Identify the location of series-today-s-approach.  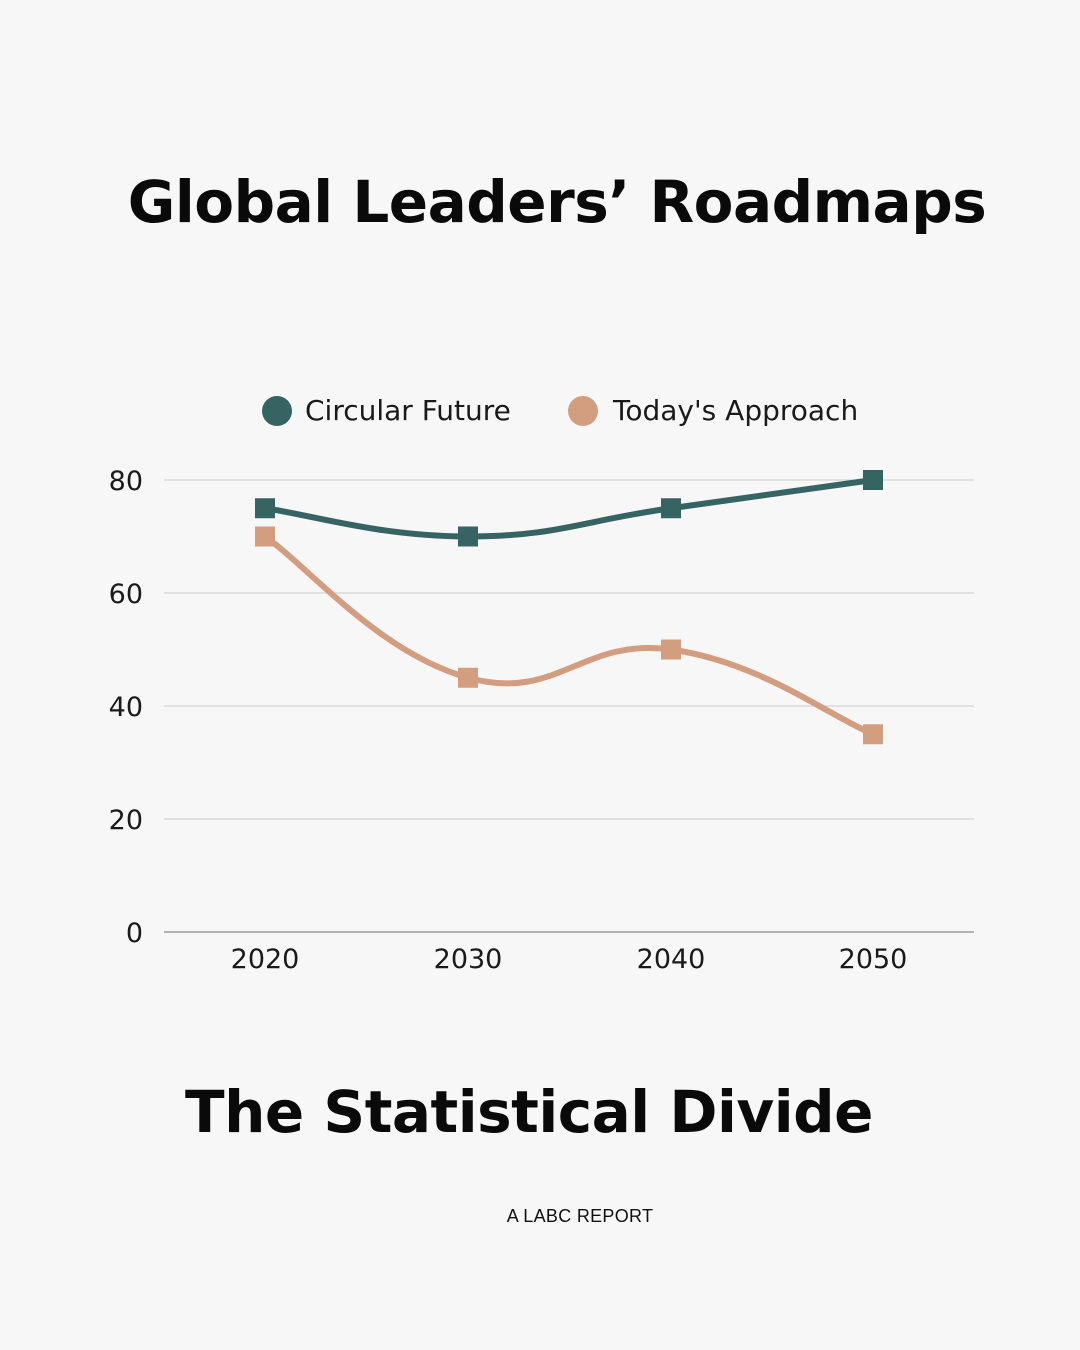
(569, 635).